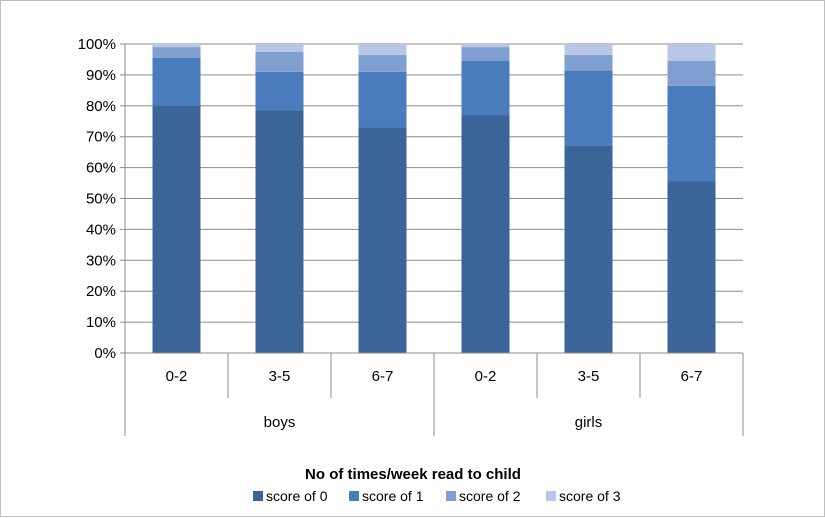  I want to click on y-tick-label: 60%, so click(101, 168).